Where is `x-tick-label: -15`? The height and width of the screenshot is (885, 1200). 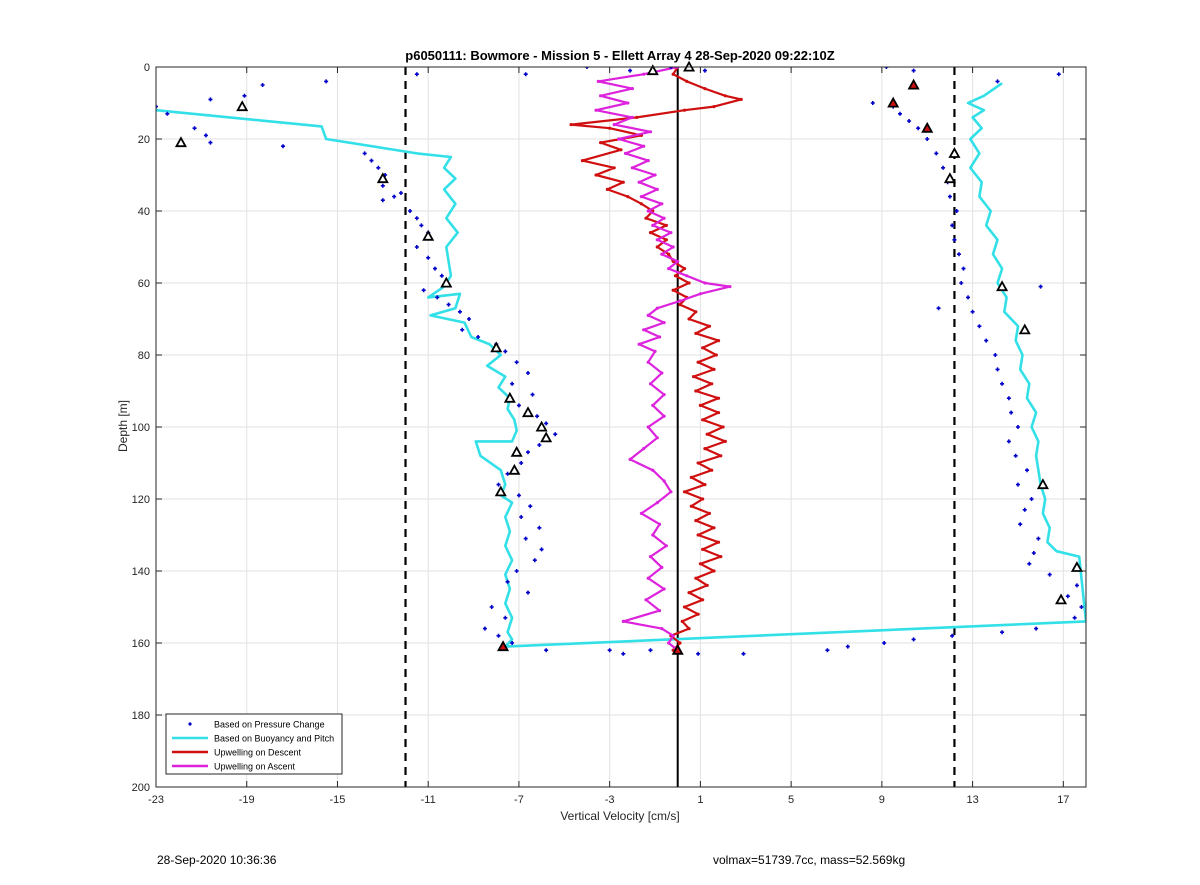 x-tick-label: -15 is located at coordinates (338, 800).